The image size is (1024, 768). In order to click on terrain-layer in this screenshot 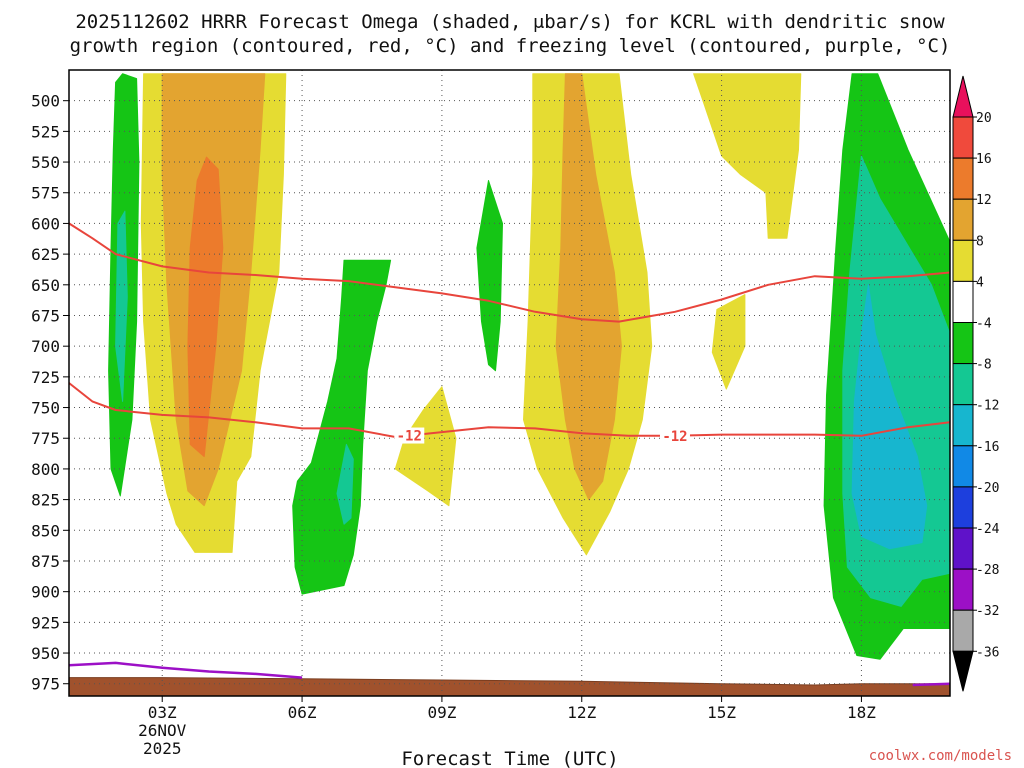, I will do `click(509, 686)`.